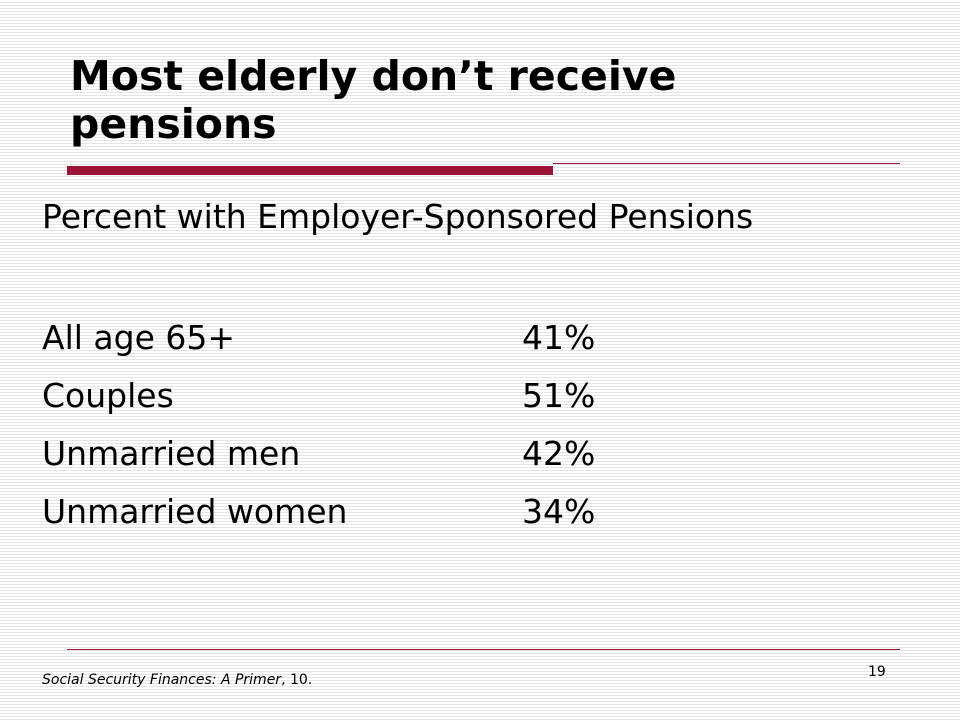  What do you see at coordinates (318, 454) in the screenshot?
I see `table-row: Unmarried men 42%` at bounding box center [318, 454].